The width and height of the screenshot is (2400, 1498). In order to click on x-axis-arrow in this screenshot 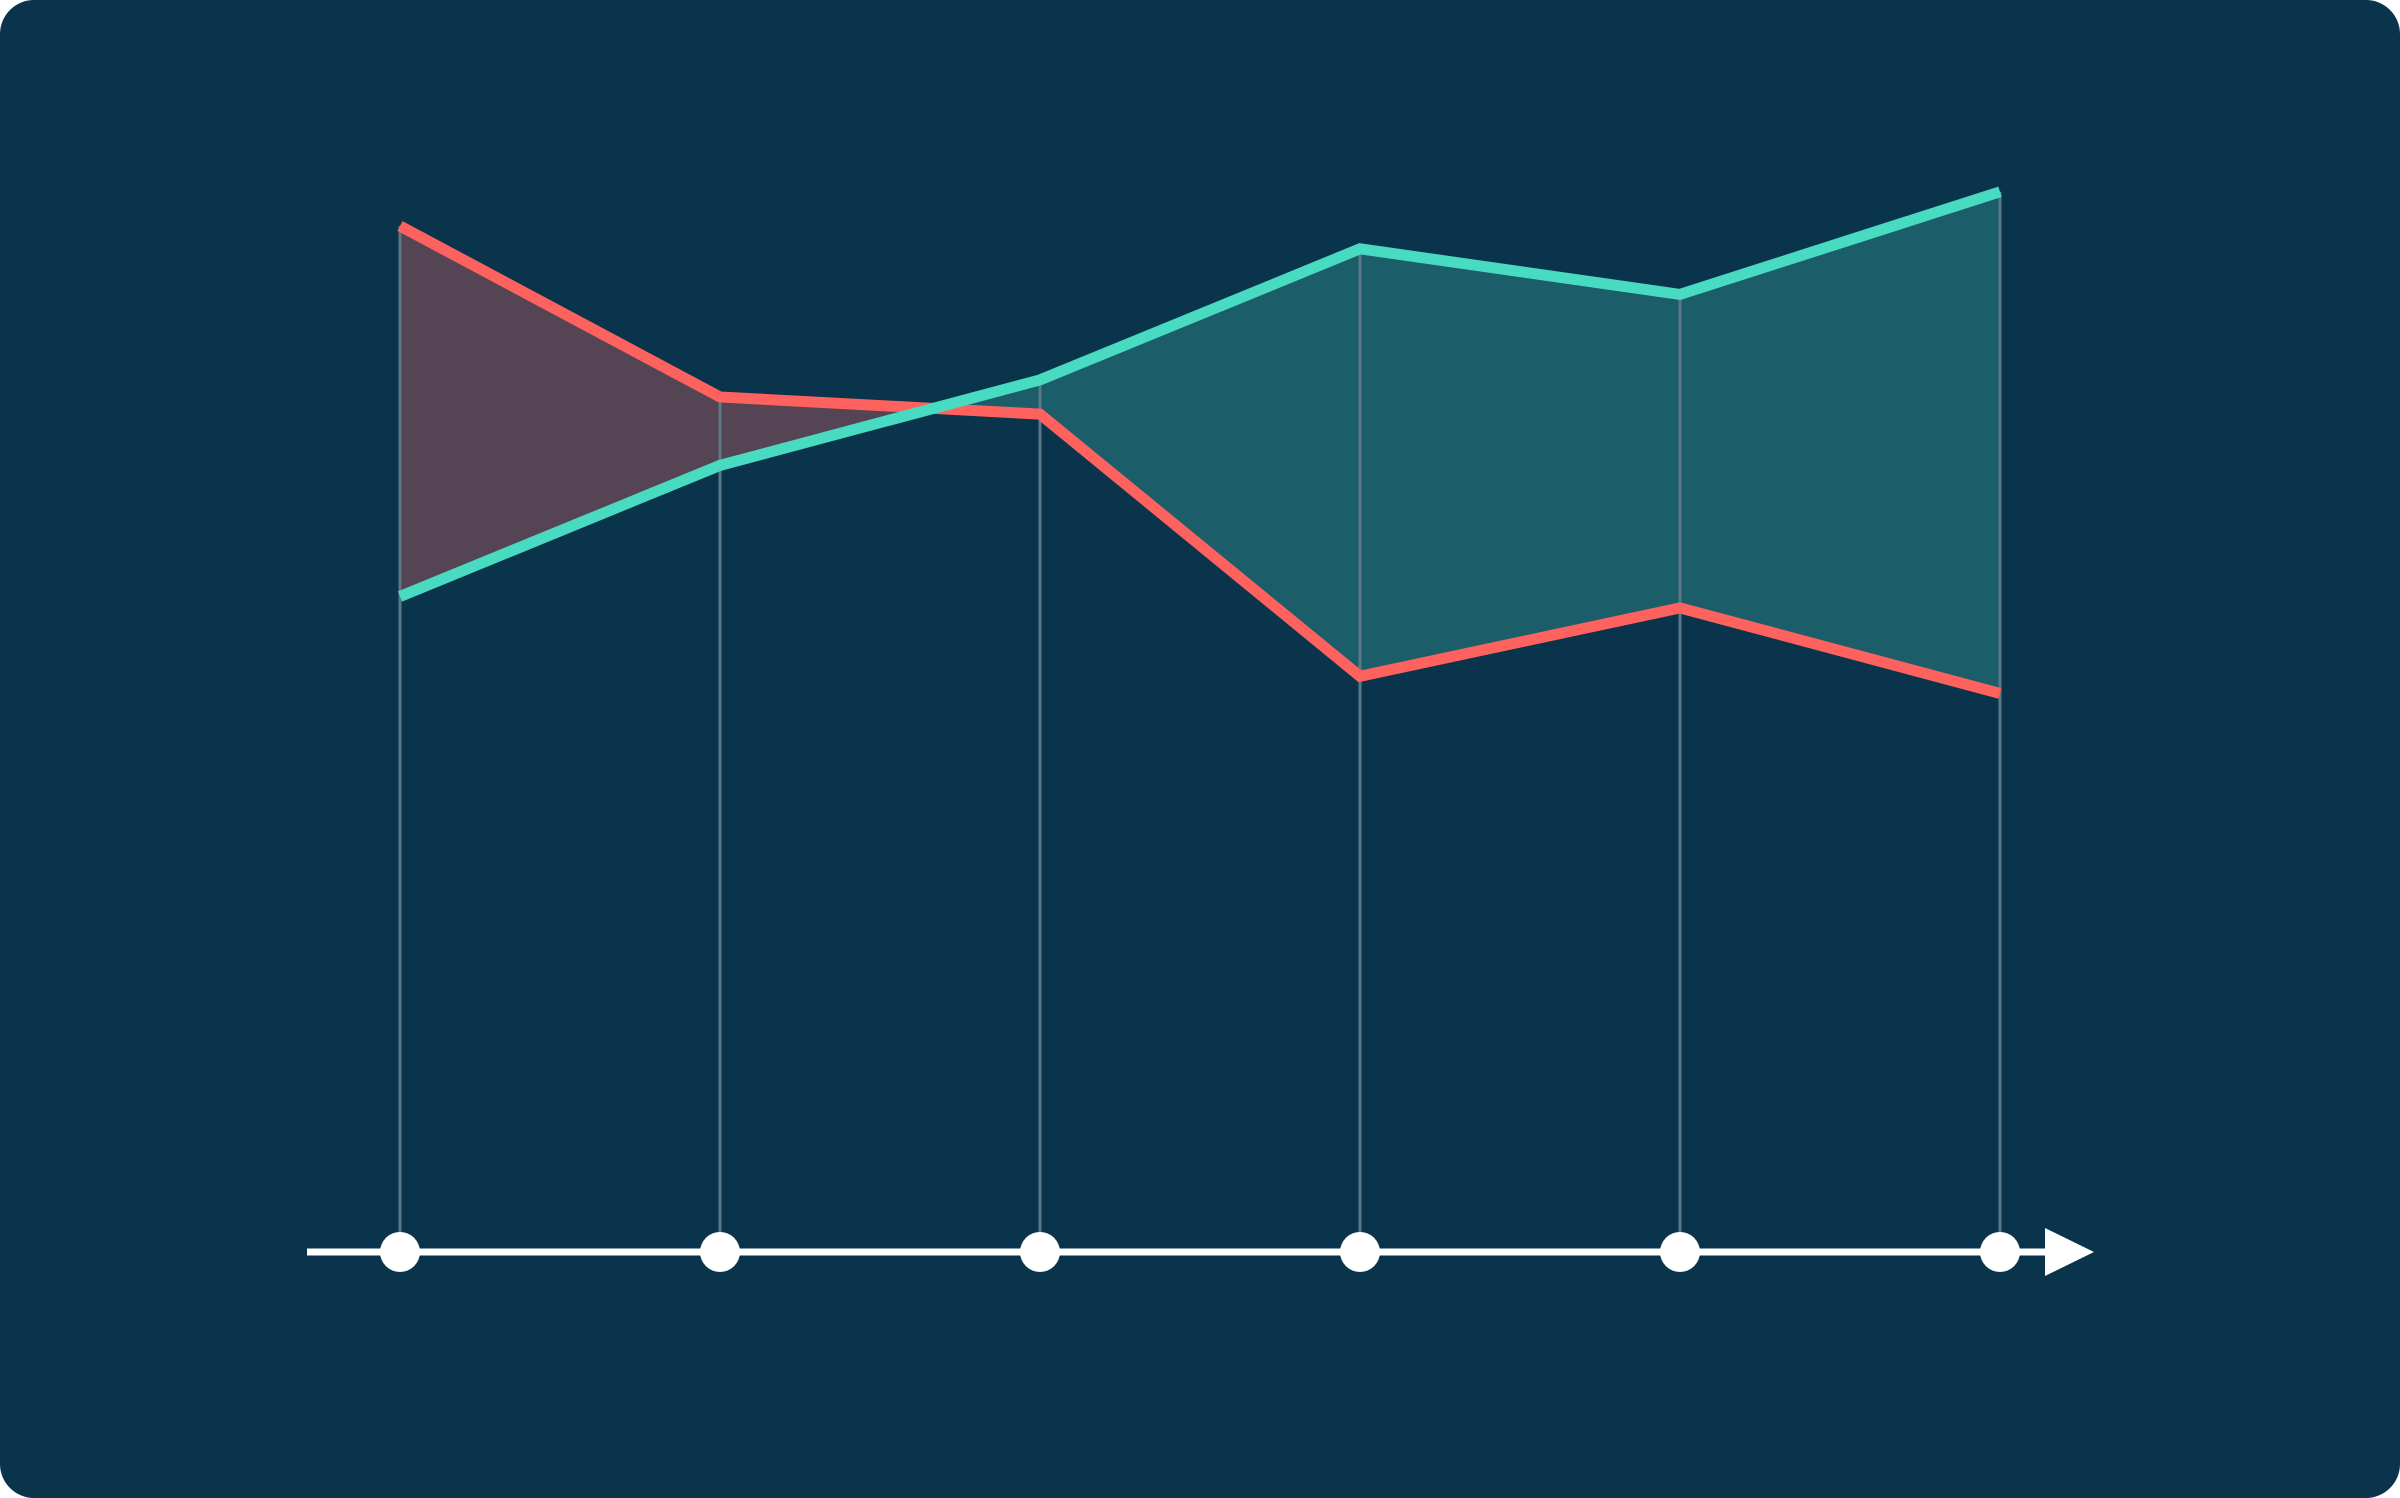, I will do `click(2069, 1252)`.